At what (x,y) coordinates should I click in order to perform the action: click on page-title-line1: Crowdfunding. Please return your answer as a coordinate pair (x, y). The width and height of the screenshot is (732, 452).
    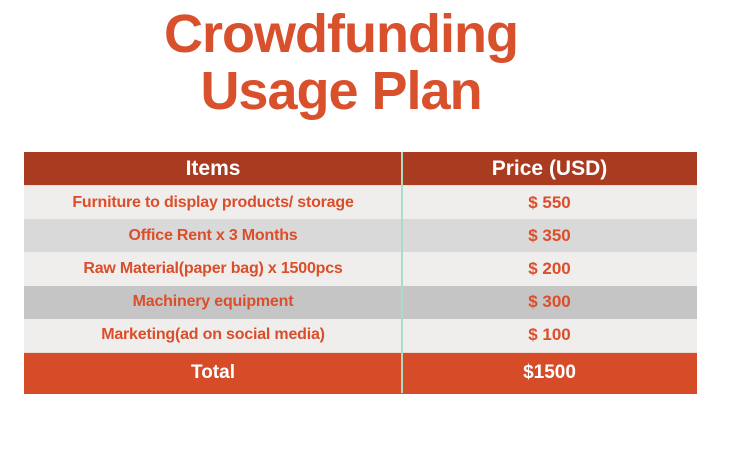
    Looking at the image, I should click on (341, 34).